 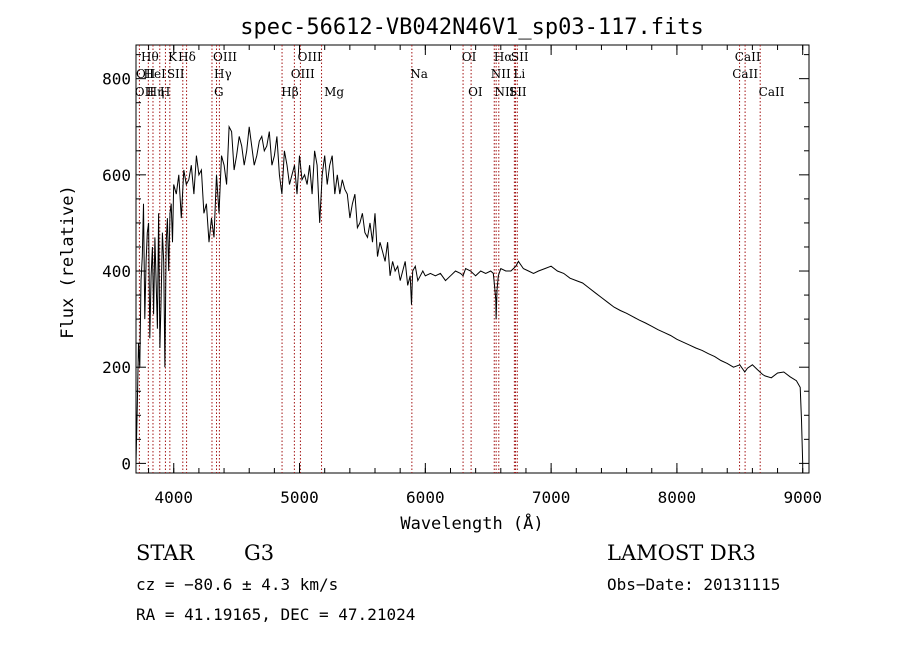 What do you see at coordinates (259, 553) in the screenshot?
I see `object-subclass: G3` at bounding box center [259, 553].